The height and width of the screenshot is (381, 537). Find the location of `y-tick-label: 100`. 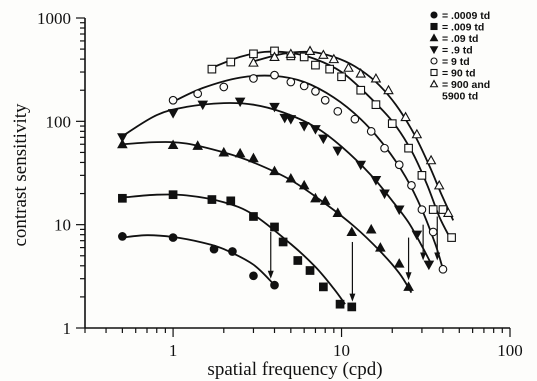

y-tick-label: 100 is located at coordinates (59, 121).